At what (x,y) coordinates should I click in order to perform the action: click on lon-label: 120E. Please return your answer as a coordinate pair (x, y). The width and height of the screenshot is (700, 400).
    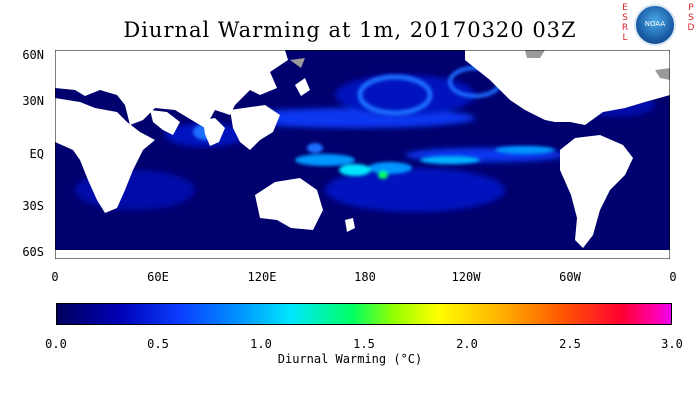
    Looking at the image, I should click on (262, 277).